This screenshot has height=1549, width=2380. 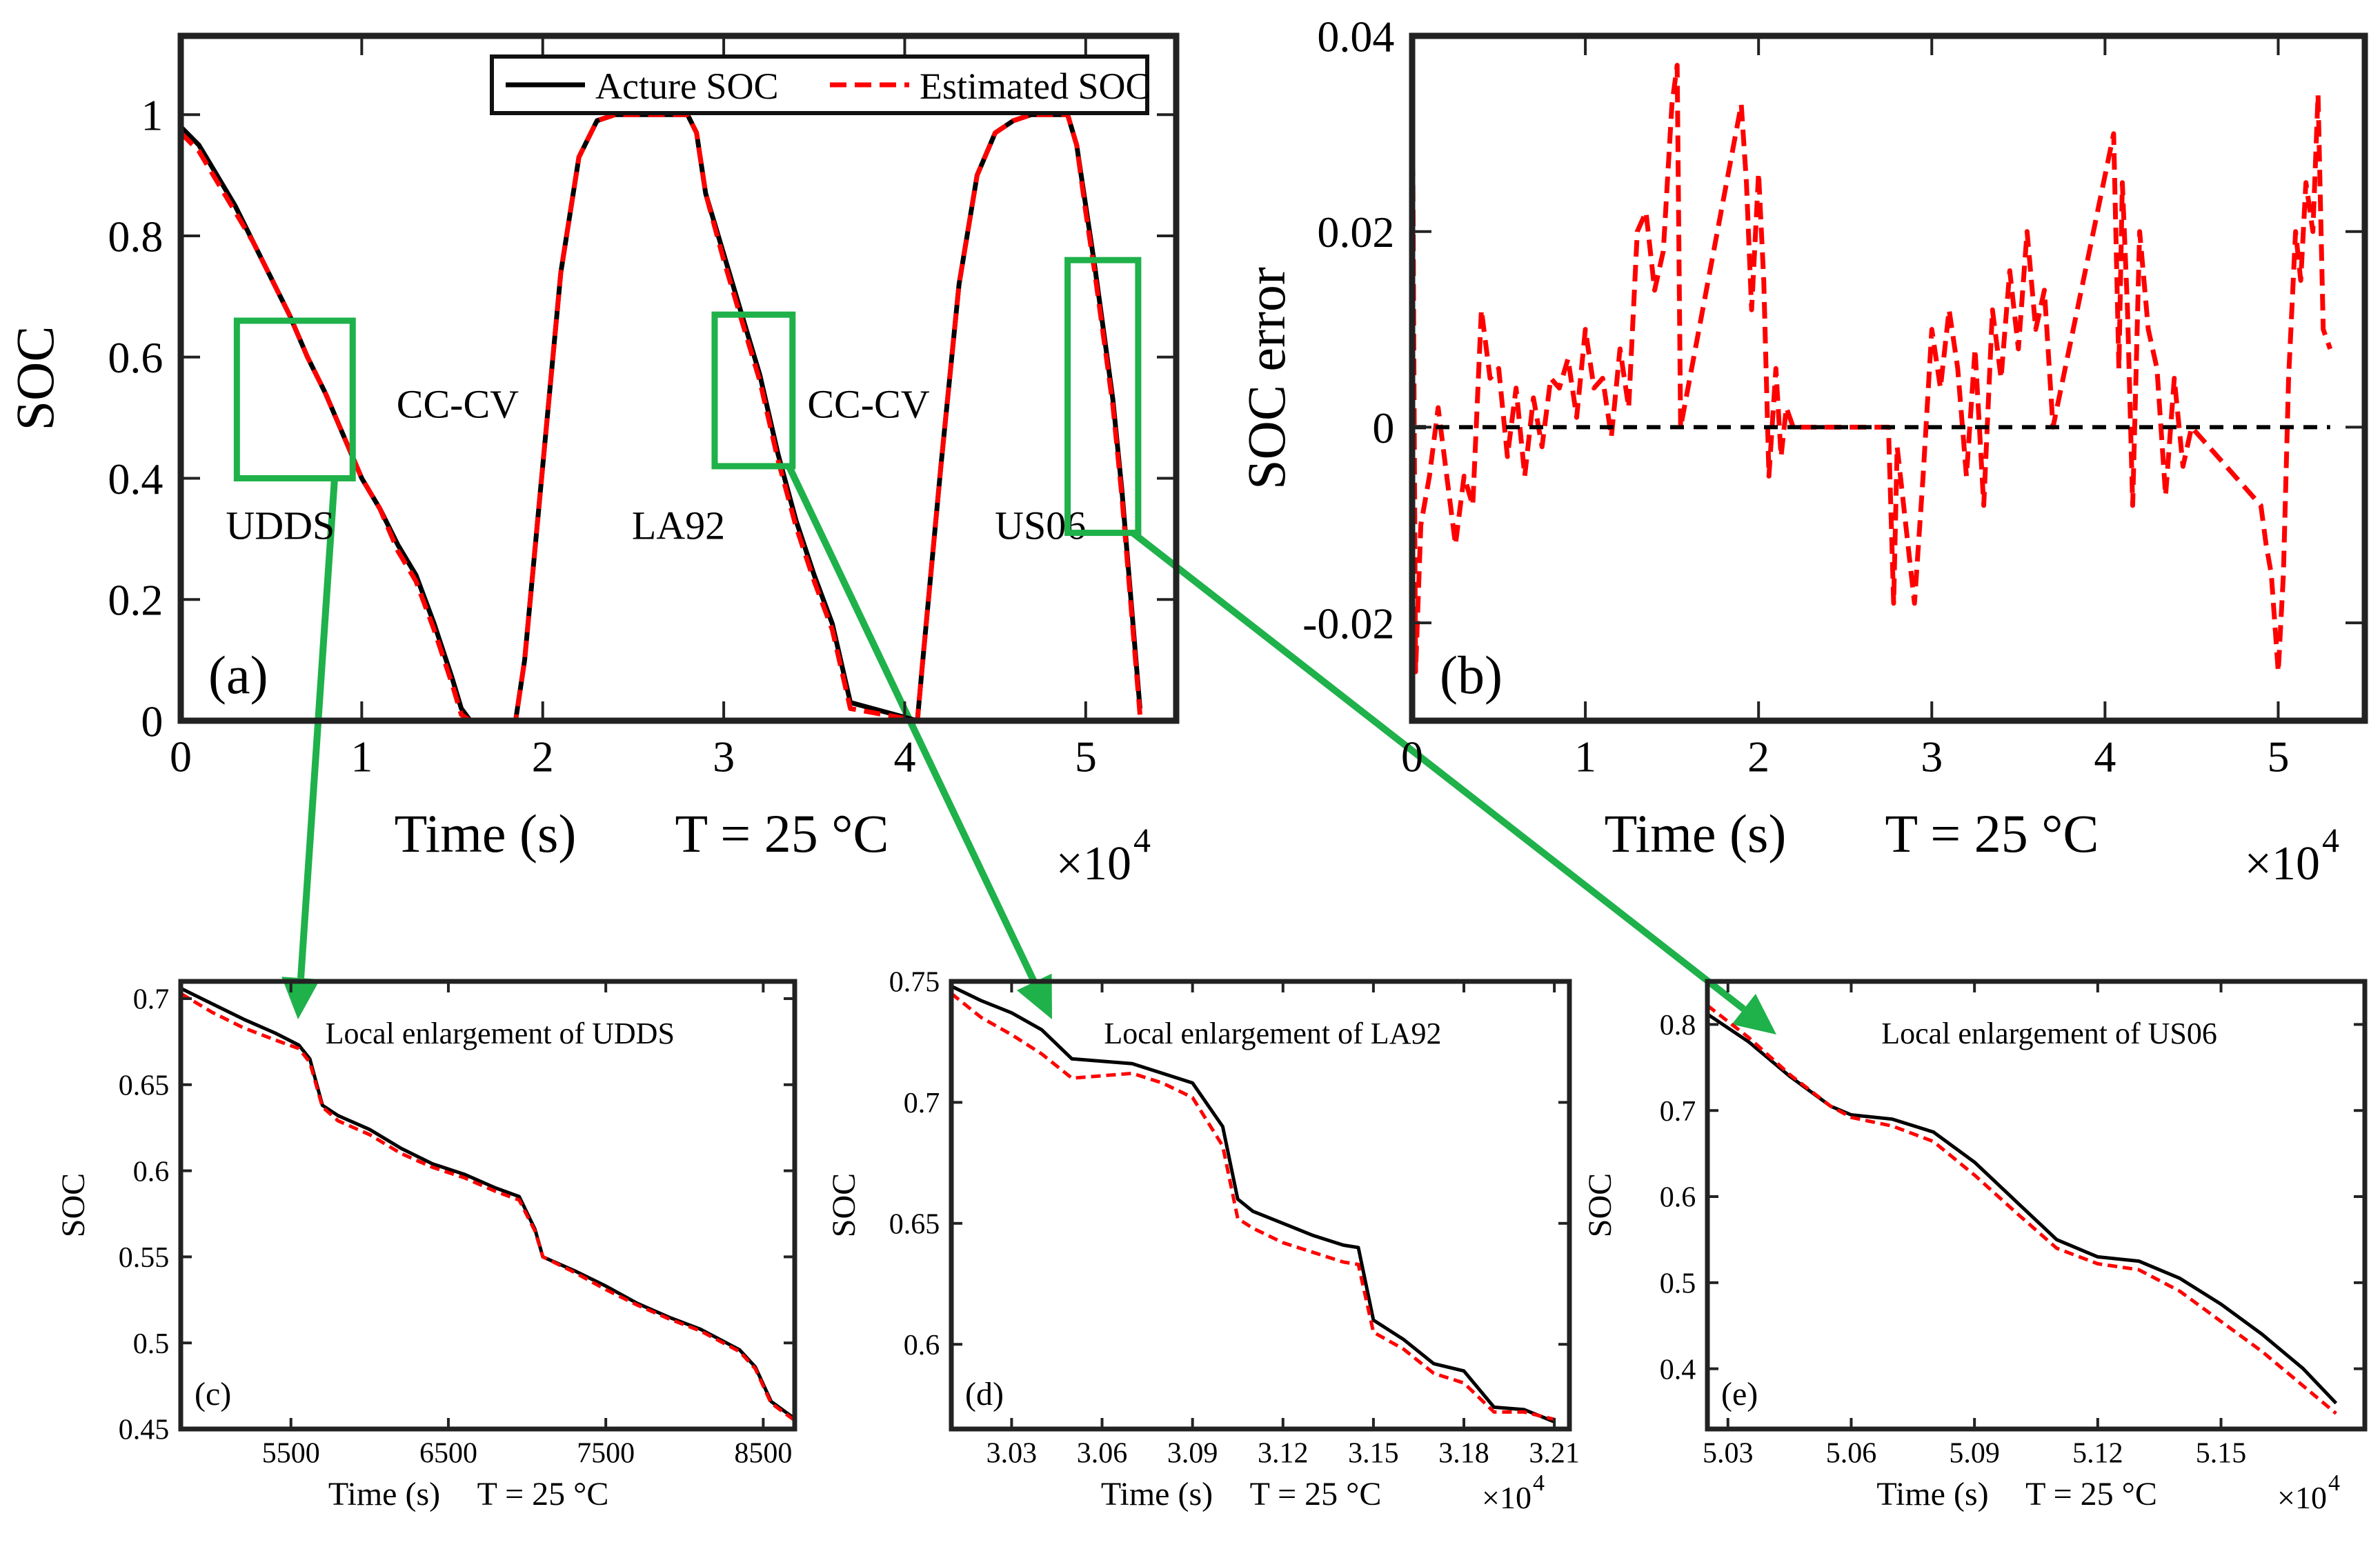 What do you see at coordinates (144, 1430) in the screenshot?
I see `y-tick-label: 0.45` at bounding box center [144, 1430].